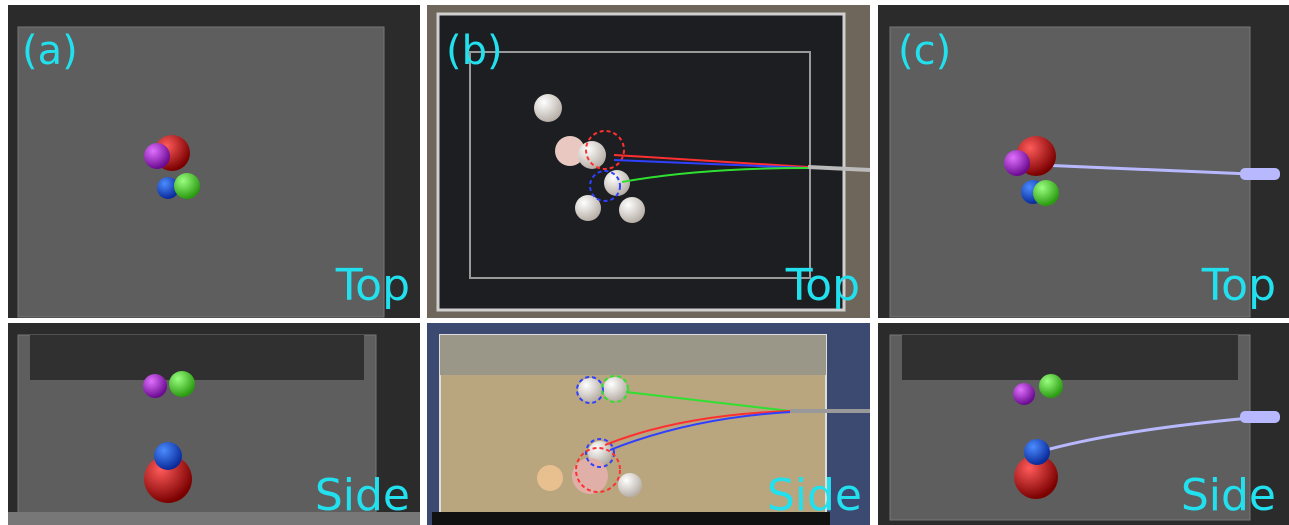 This screenshot has width=1289, height=525. Describe the element at coordinates (50, 51) in the screenshot. I see `panel-label: (a)` at that location.